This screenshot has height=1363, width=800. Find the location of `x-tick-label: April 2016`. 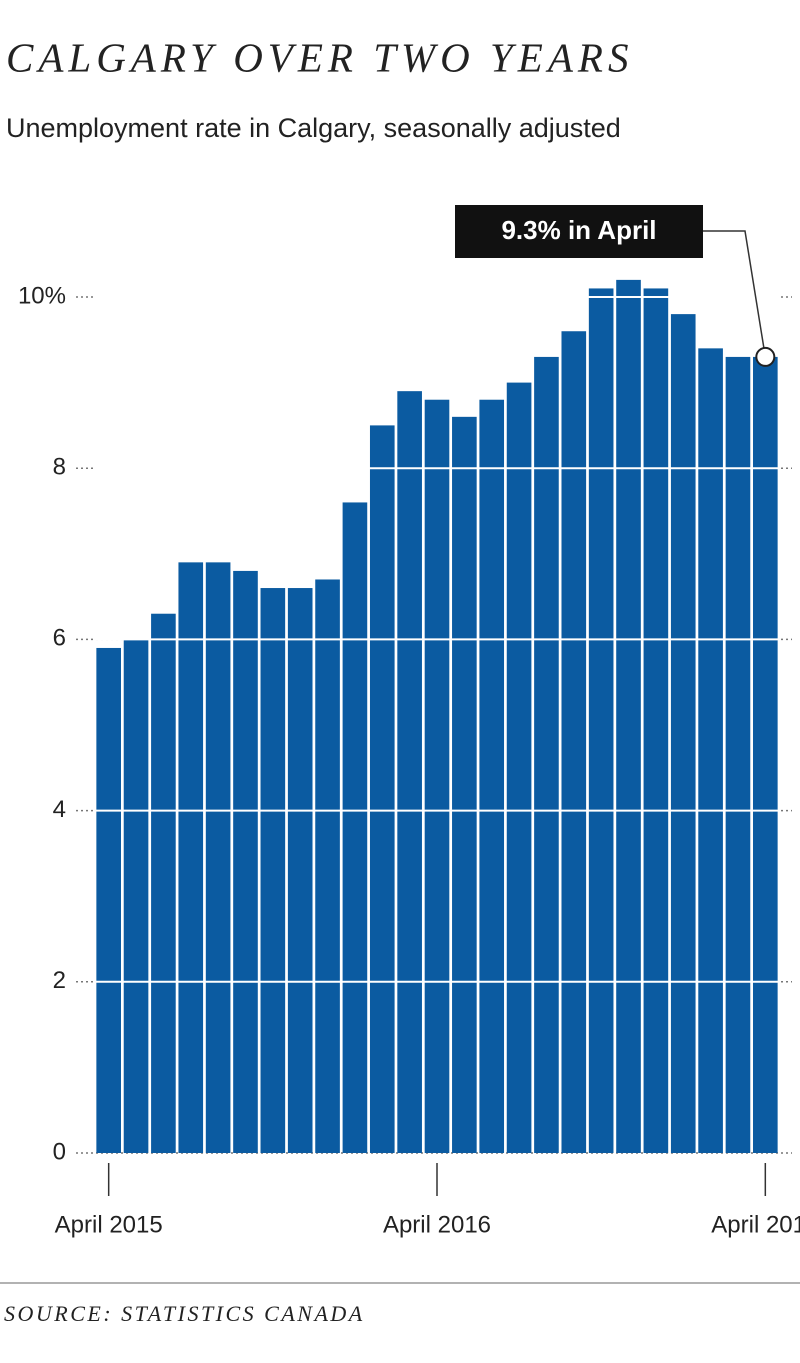

x-tick-label: April 2016 is located at coordinates (437, 1224).